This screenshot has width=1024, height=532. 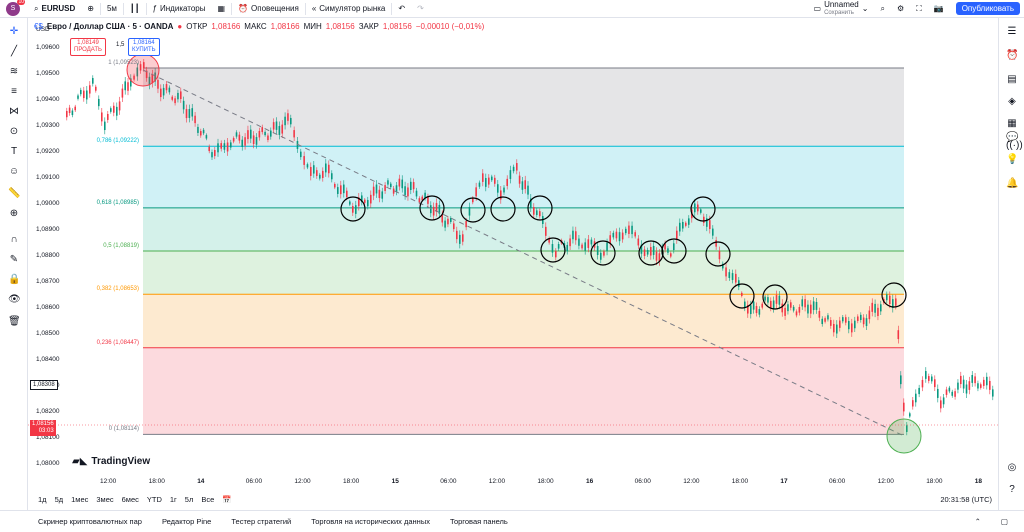 I want to click on price-axis-label: 1,09000, so click(x=48, y=203).